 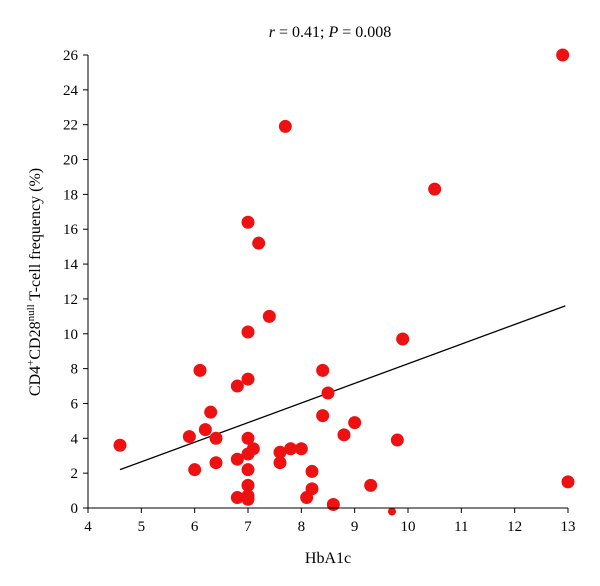 What do you see at coordinates (71, 265) in the screenshot?
I see `y-tick-label: 14` at bounding box center [71, 265].